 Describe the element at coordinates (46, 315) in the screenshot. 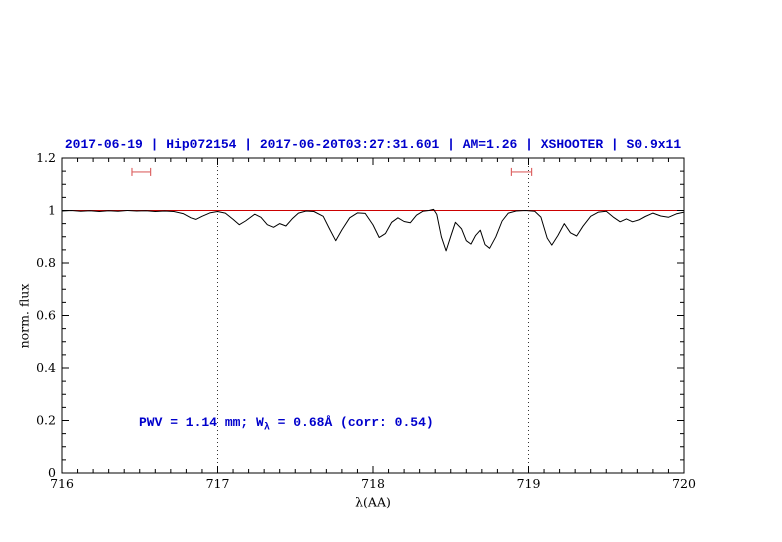

I see `y-tick-label: 0.6` at that location.